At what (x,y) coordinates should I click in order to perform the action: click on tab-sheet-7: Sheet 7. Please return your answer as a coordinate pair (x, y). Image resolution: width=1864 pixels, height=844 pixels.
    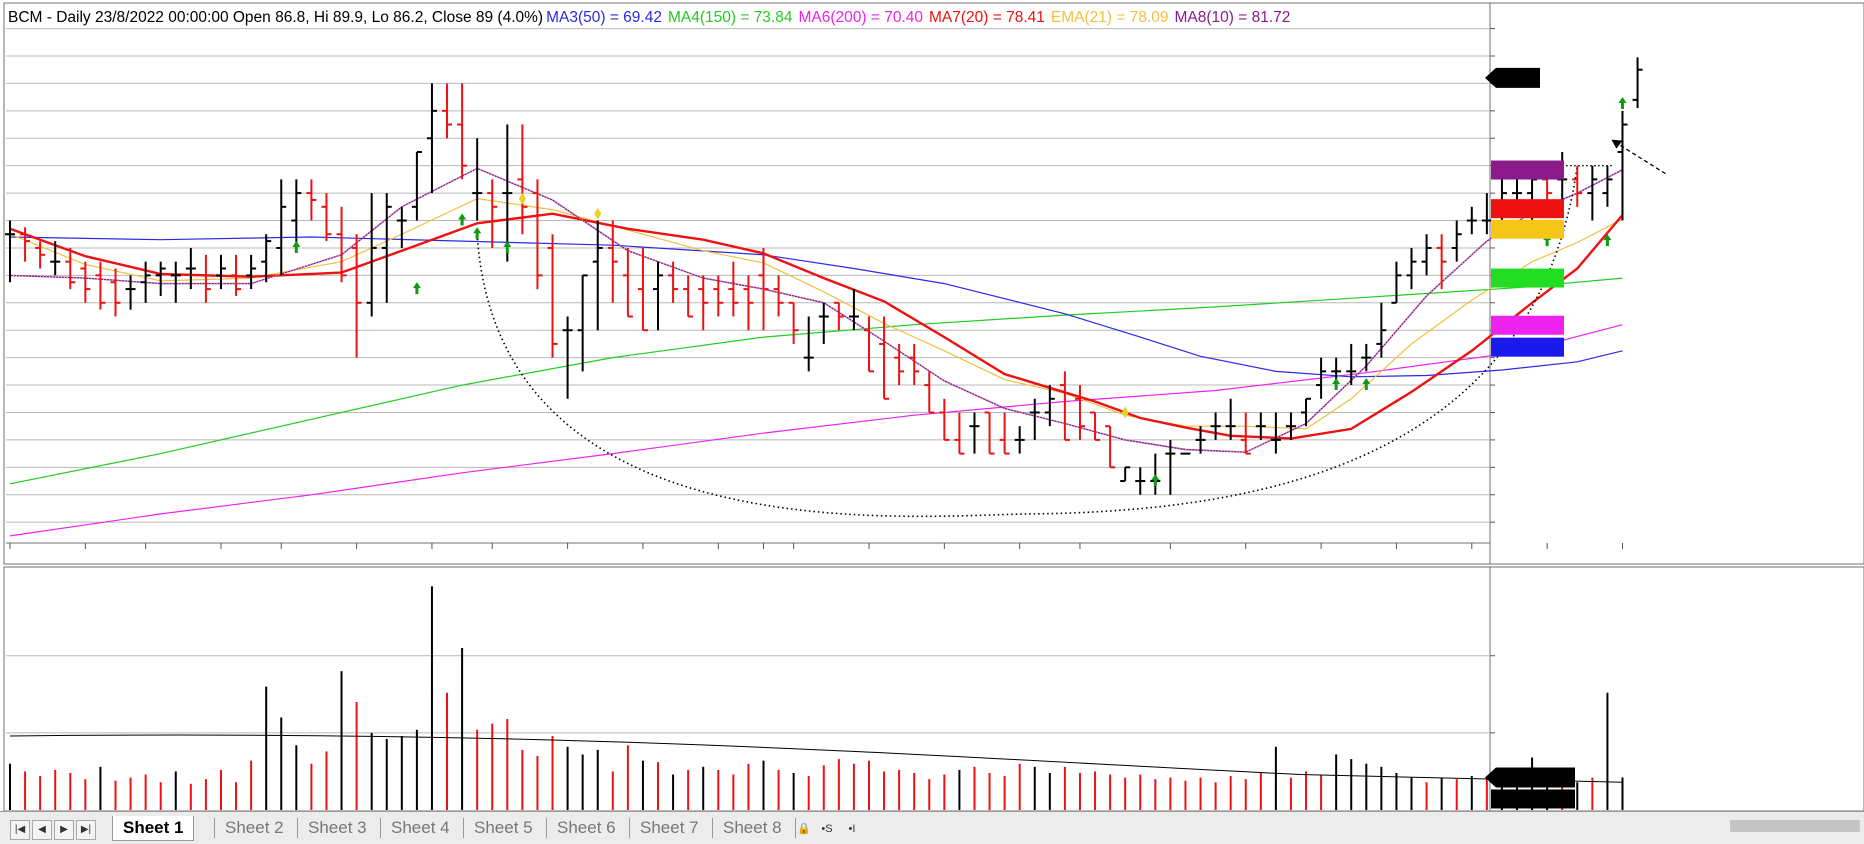
    Looking at the image, I should click on (669, 827).